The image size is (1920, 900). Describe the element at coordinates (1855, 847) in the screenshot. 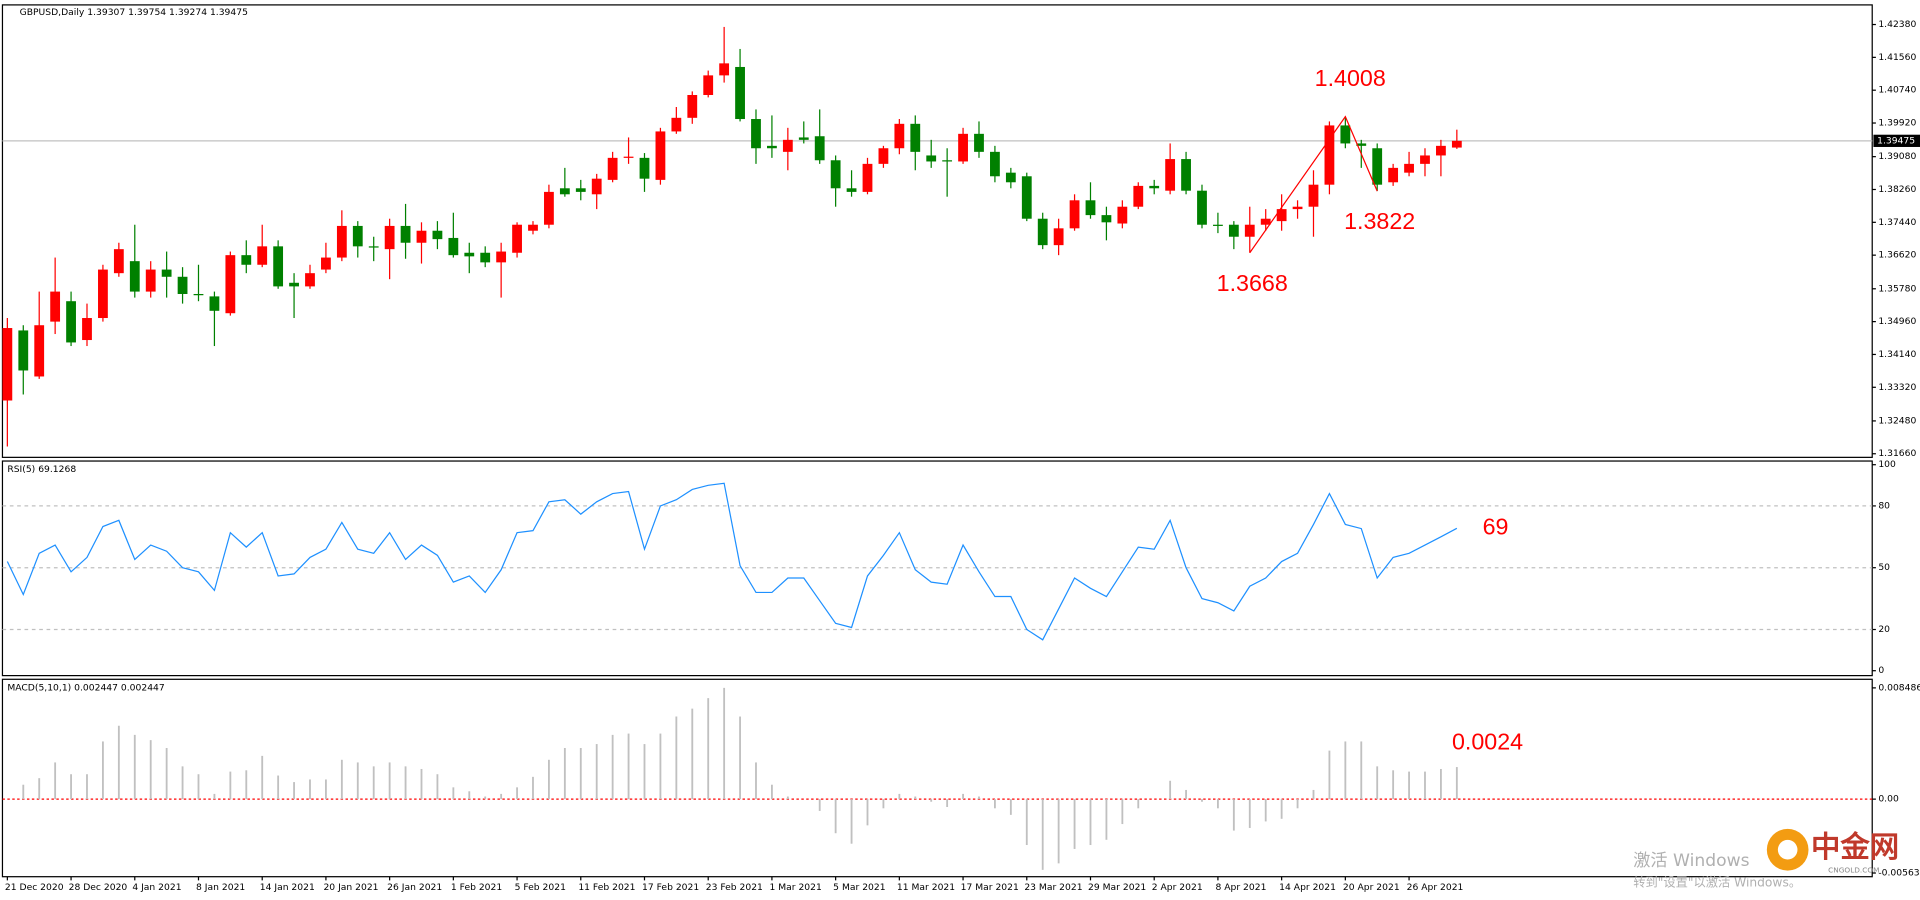

I see `logo-name: 中金网` at that location.